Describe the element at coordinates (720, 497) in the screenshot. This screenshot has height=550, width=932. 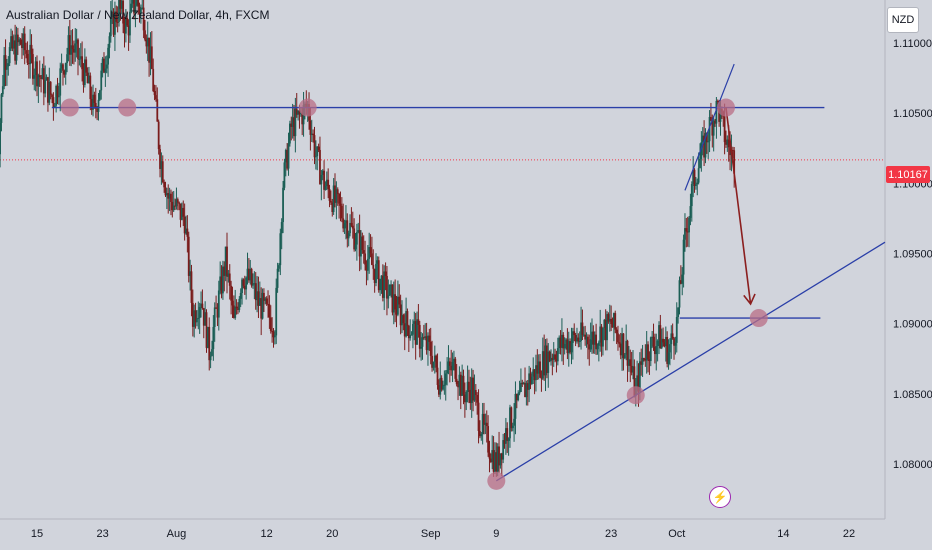
I see `lightning-icon: ⚡` at that location.